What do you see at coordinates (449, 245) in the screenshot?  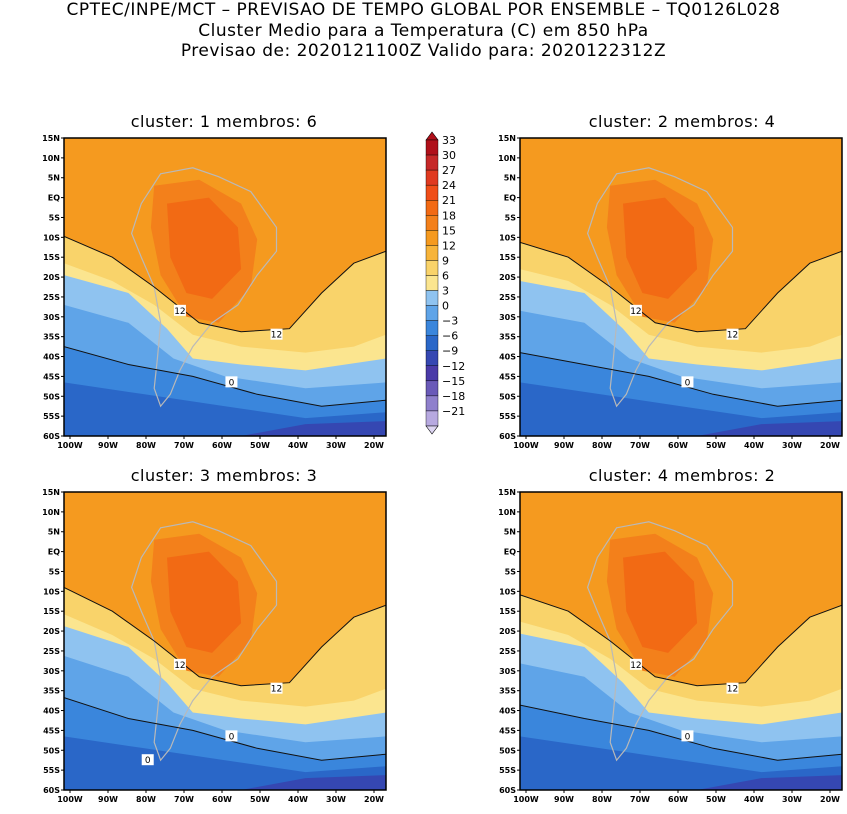 I see `colorbar-label: 12` at bounding box center [449, 245].